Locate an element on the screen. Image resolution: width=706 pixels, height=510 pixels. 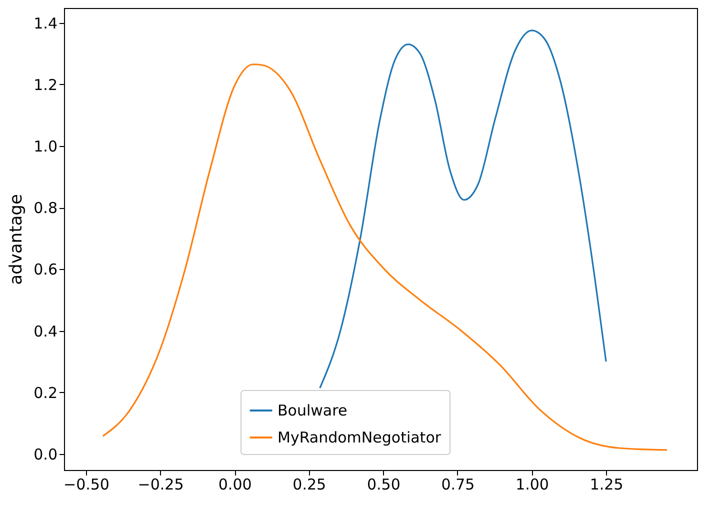
x-tick-label: −0.25 is located at coordinates (161, 485).